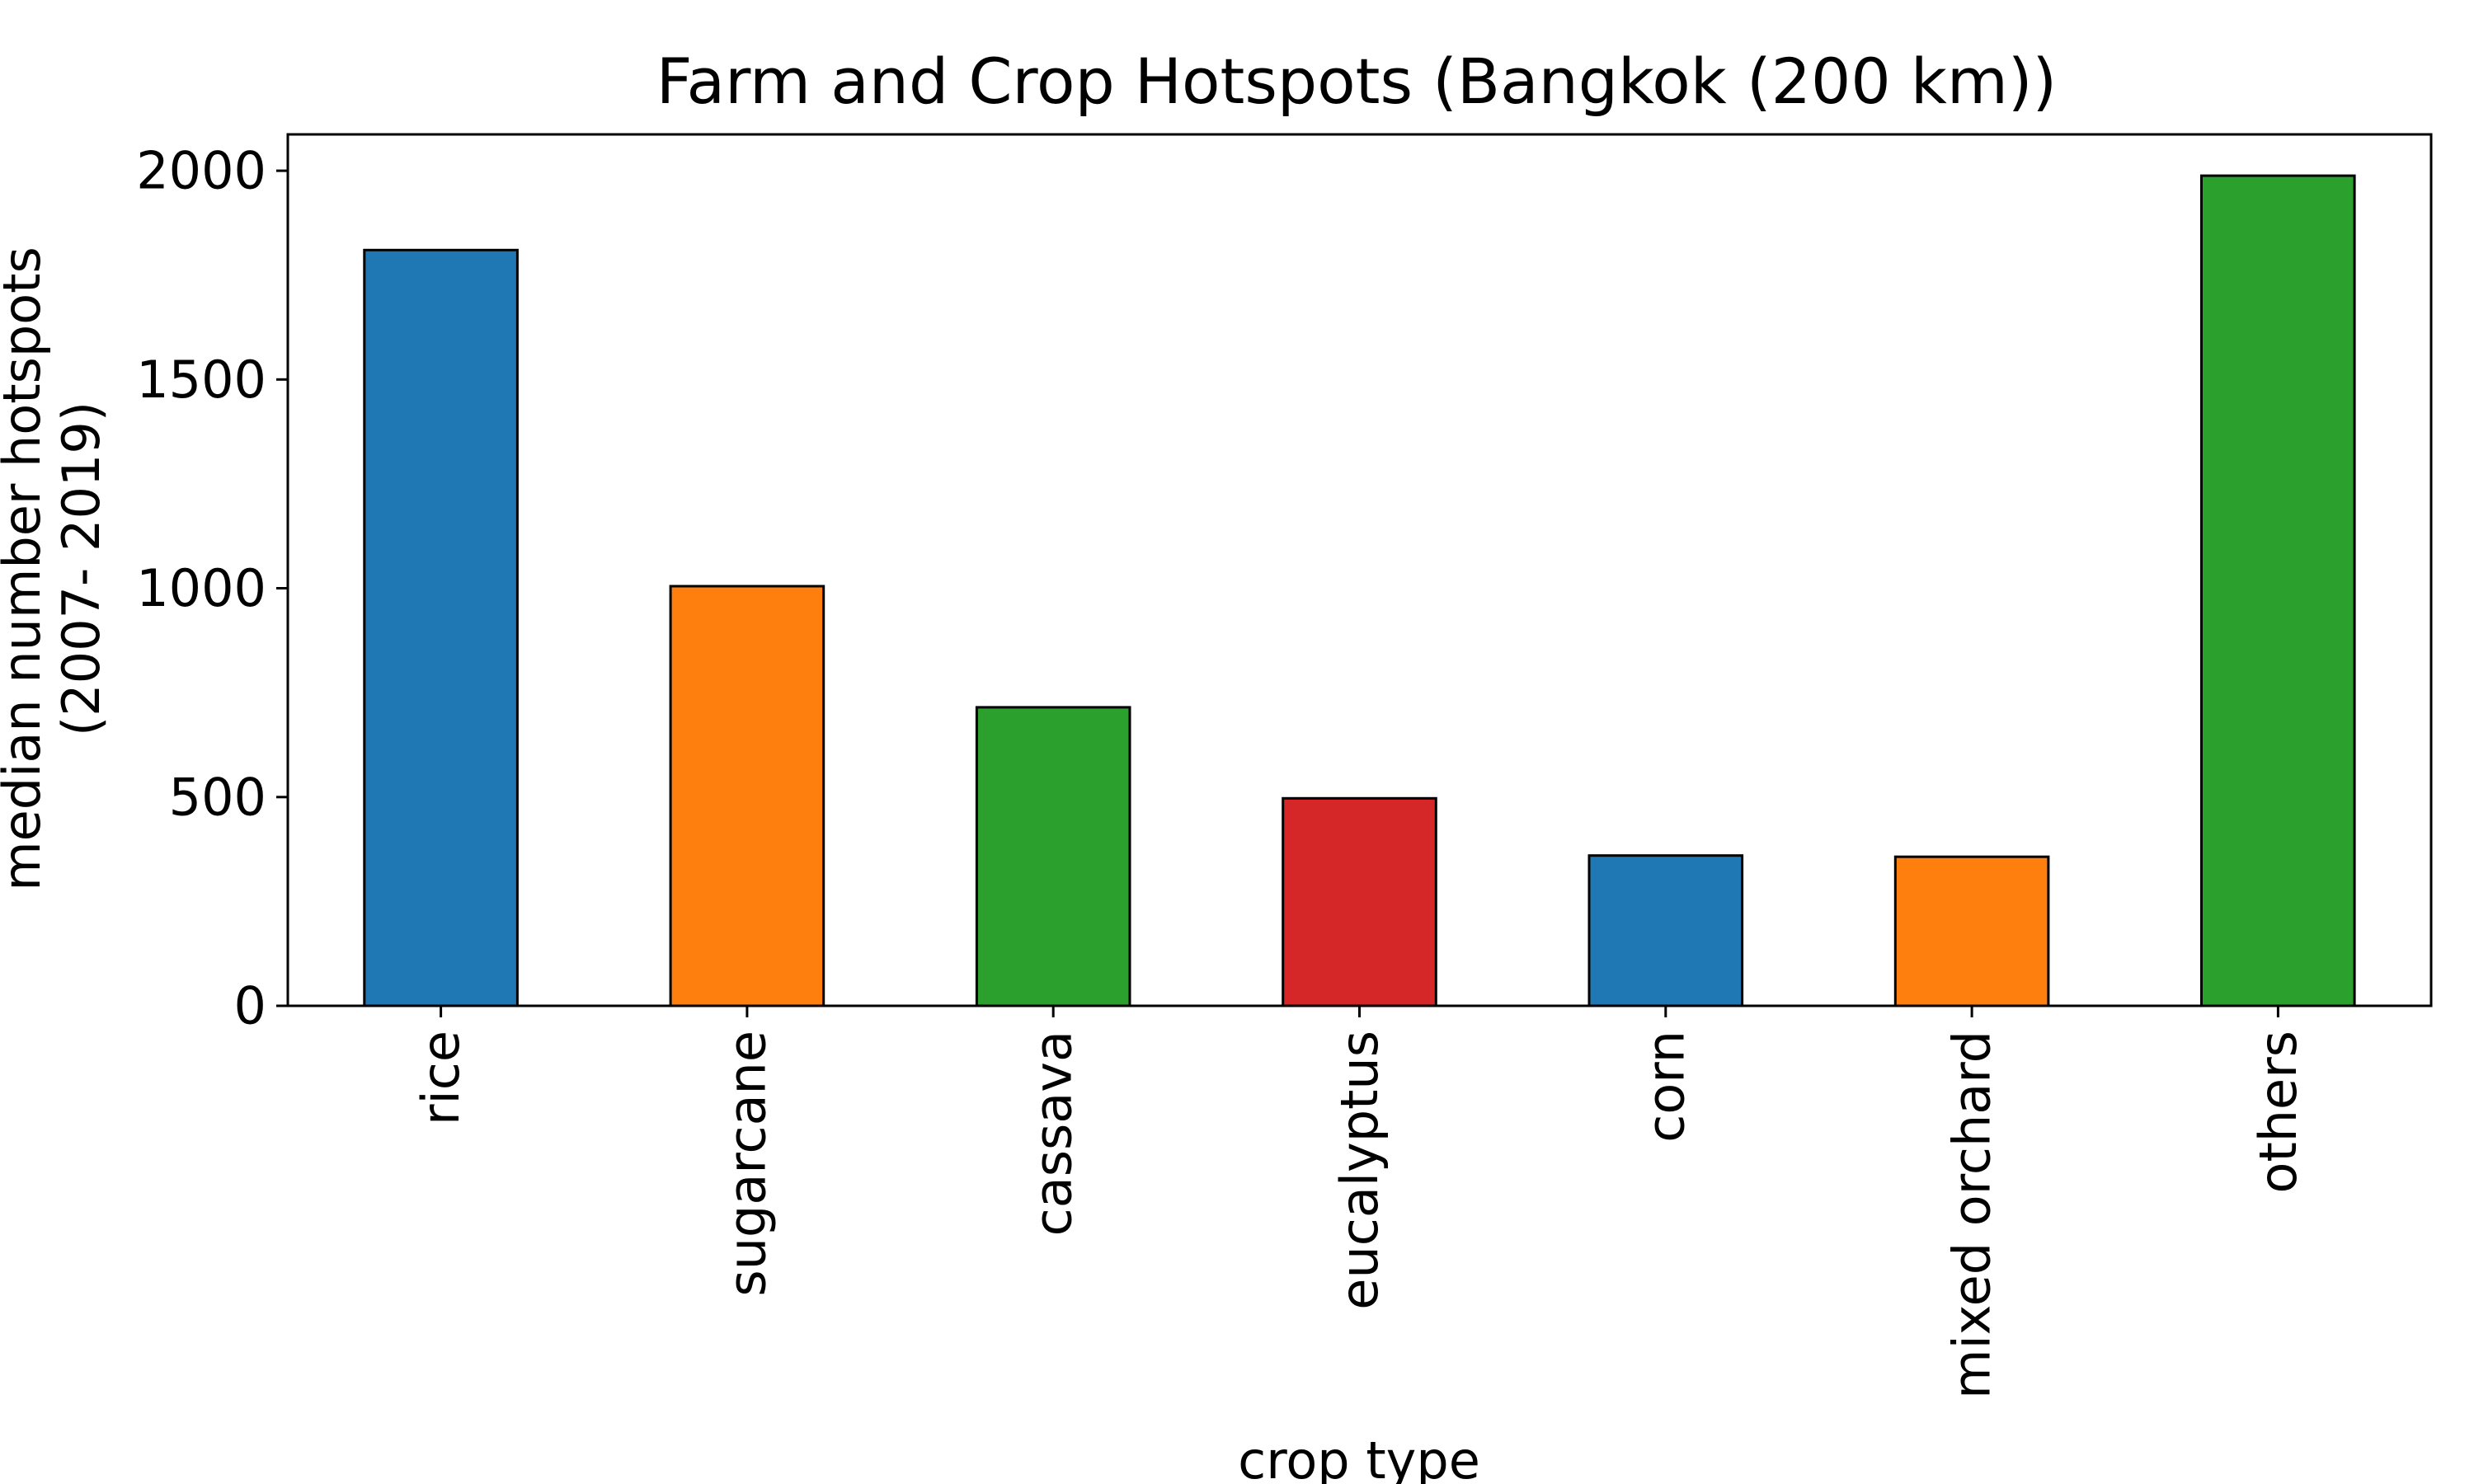 The image size is (2474, 1484). I want to click on x-tick-label: rice, so click(441, 1078).